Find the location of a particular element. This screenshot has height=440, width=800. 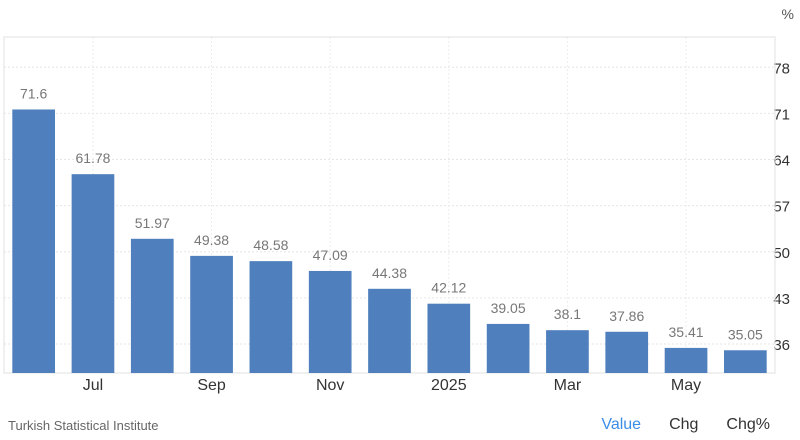

y-tick-label-2: 50 is located at coordinates (781, 253).